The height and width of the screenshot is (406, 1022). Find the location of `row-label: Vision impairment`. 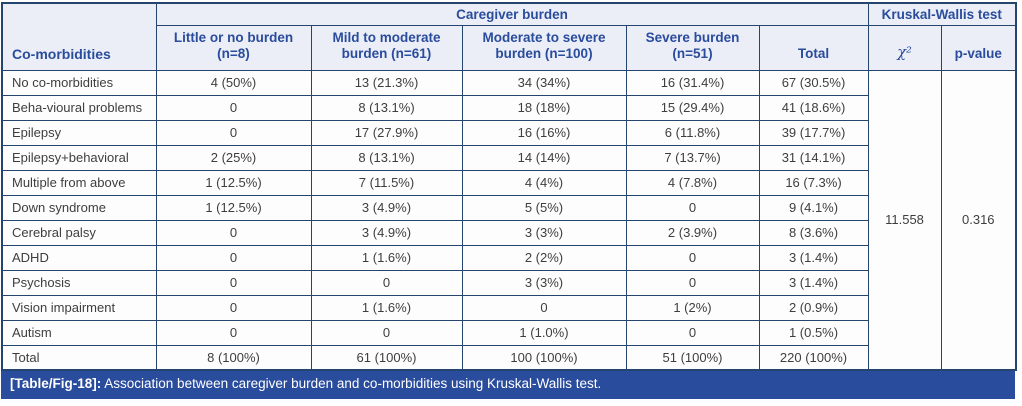

row-label: Vision impairment is located at coordinates (79, 307).